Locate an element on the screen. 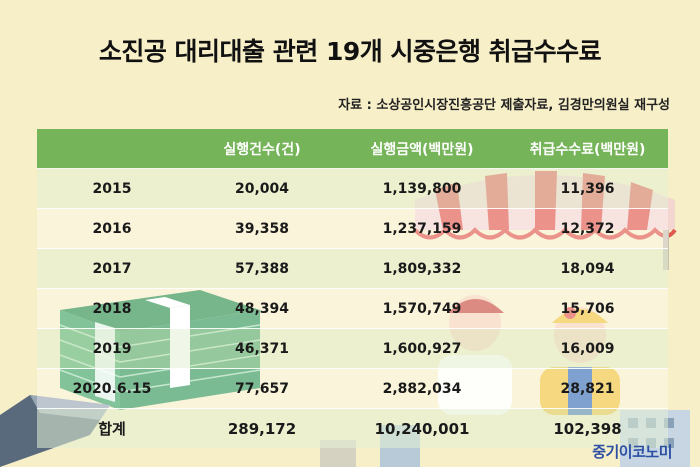  cell-year: 2018 is located at coordinates (112, 308).